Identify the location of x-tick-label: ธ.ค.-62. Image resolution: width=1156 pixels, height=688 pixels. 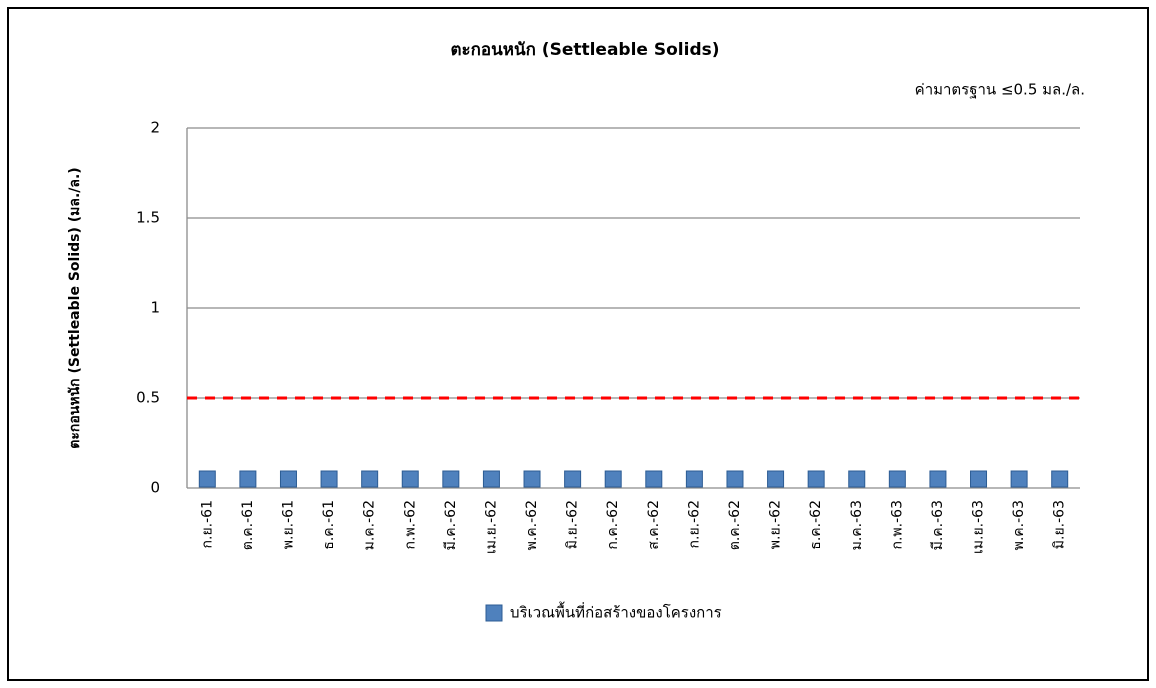
(816, 525).